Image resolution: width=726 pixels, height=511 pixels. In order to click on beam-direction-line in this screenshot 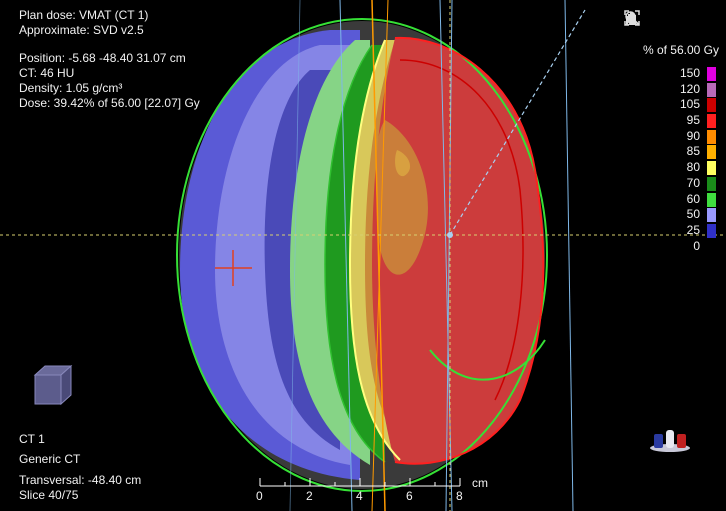, I will do `click(517, 122)`.